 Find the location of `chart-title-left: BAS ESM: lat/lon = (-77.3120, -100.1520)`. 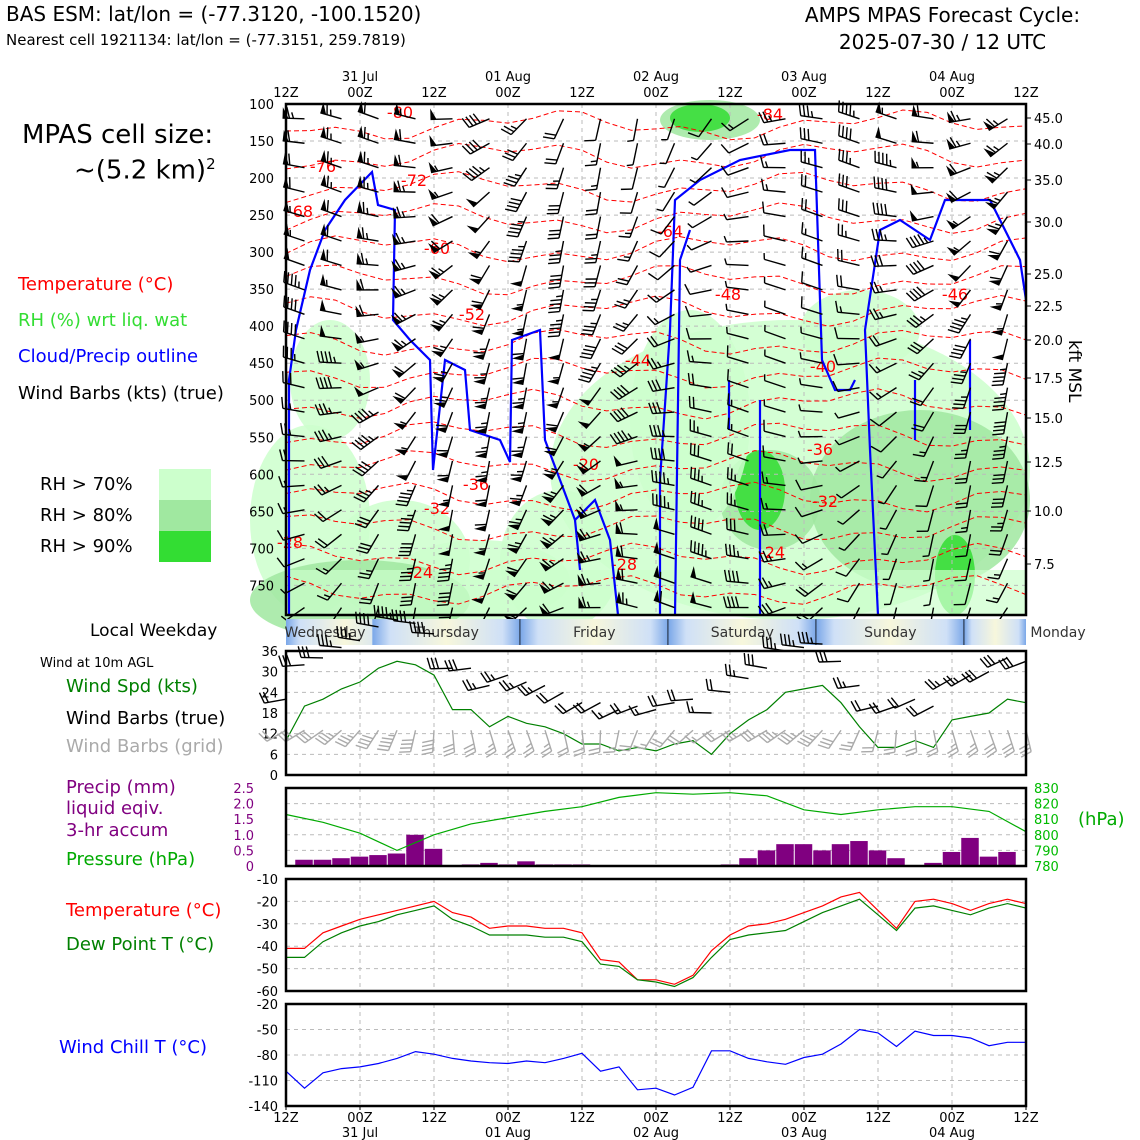

chart-title-left: BAS ESM: lat/lon = (-77.3120, -100.1520) is located at coordinates (214, 14).